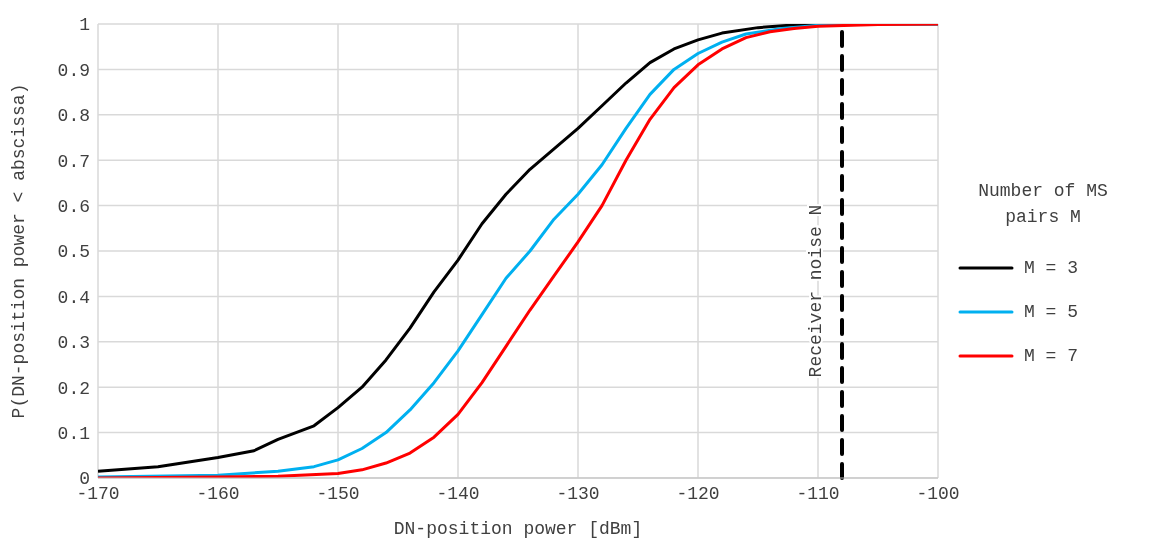  What do you see at coordinates (73, 433) in the screenshot?
I see `y-tick-label: 0.1` at bounding box center [73, 433].